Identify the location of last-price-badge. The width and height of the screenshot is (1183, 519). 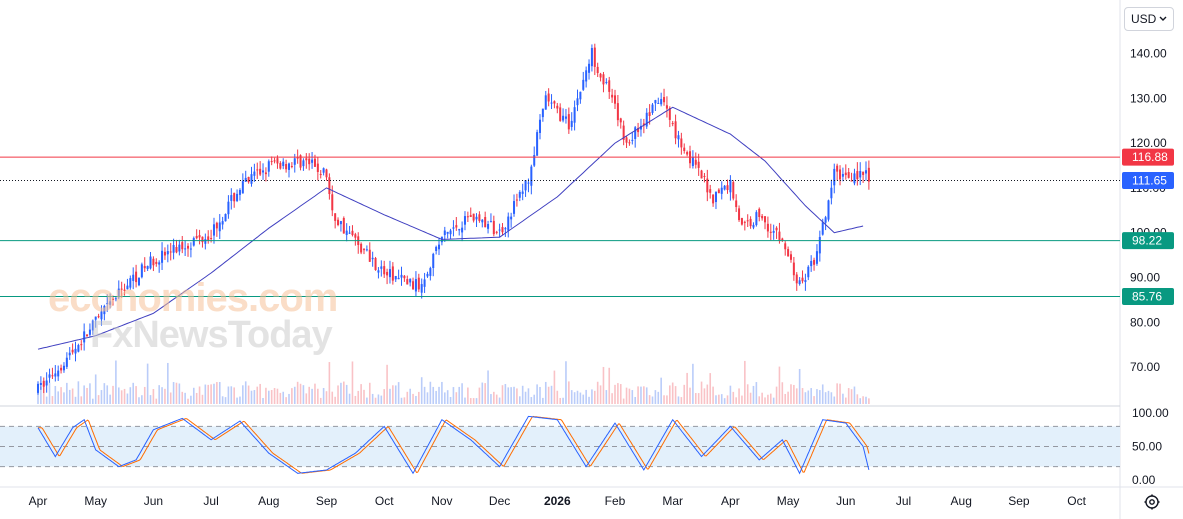
(1148, 181).